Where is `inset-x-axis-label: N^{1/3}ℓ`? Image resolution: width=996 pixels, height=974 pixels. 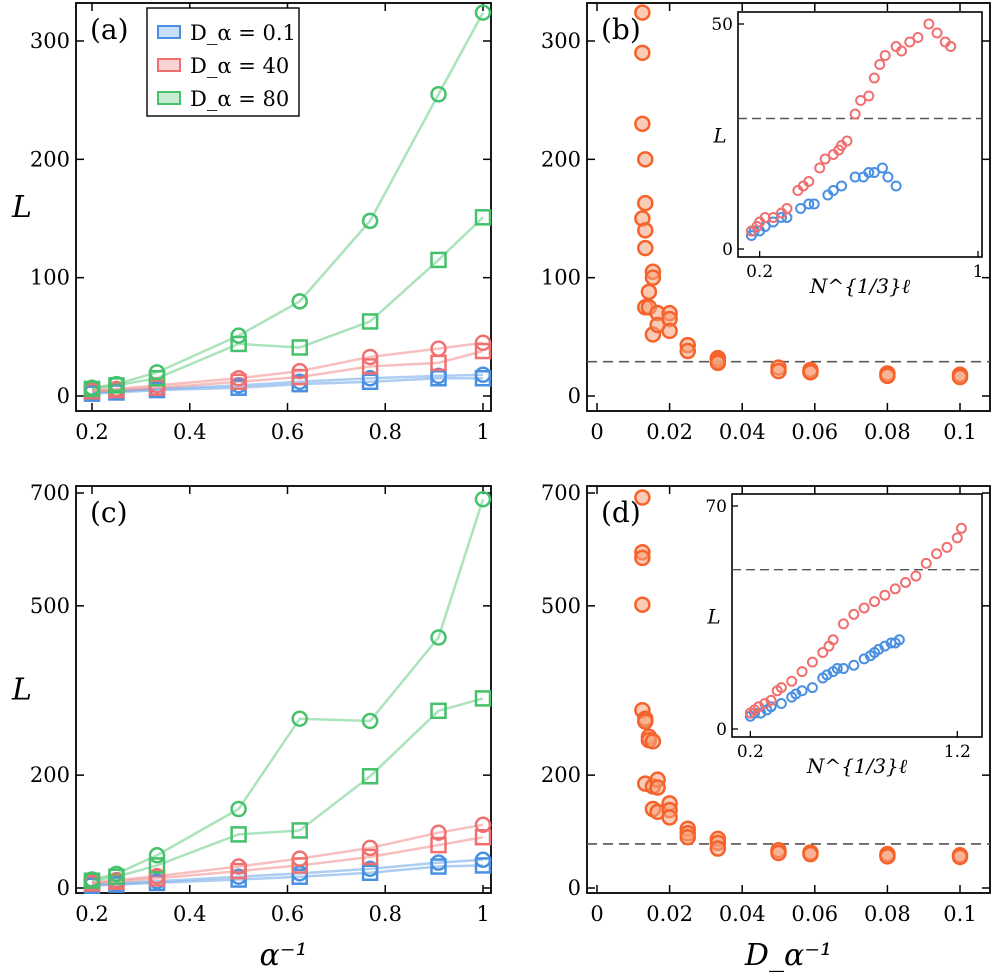 inset-x-axis-label: N^{1/3}ℓ is located at coordinates (860, 286).